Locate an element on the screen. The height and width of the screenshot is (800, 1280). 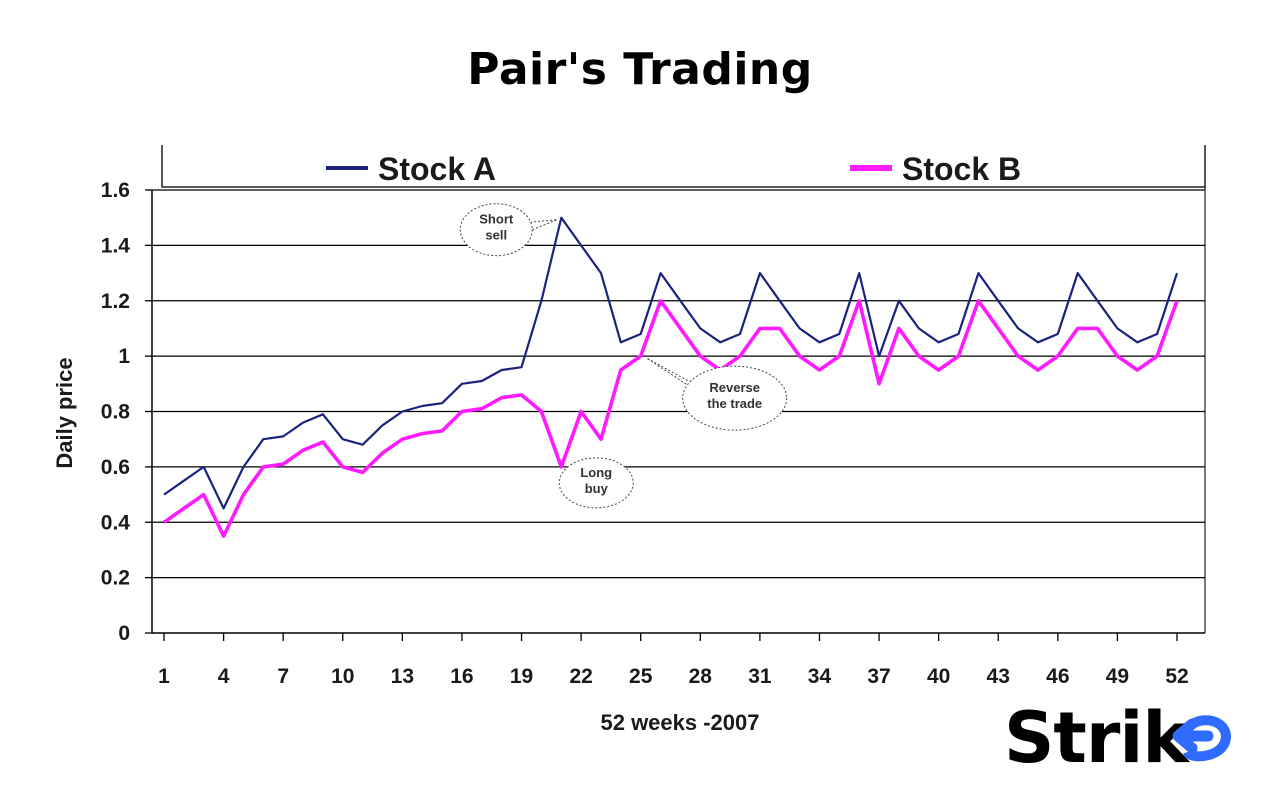
x-tick-label: 7 is located at coordinates (283, 676).